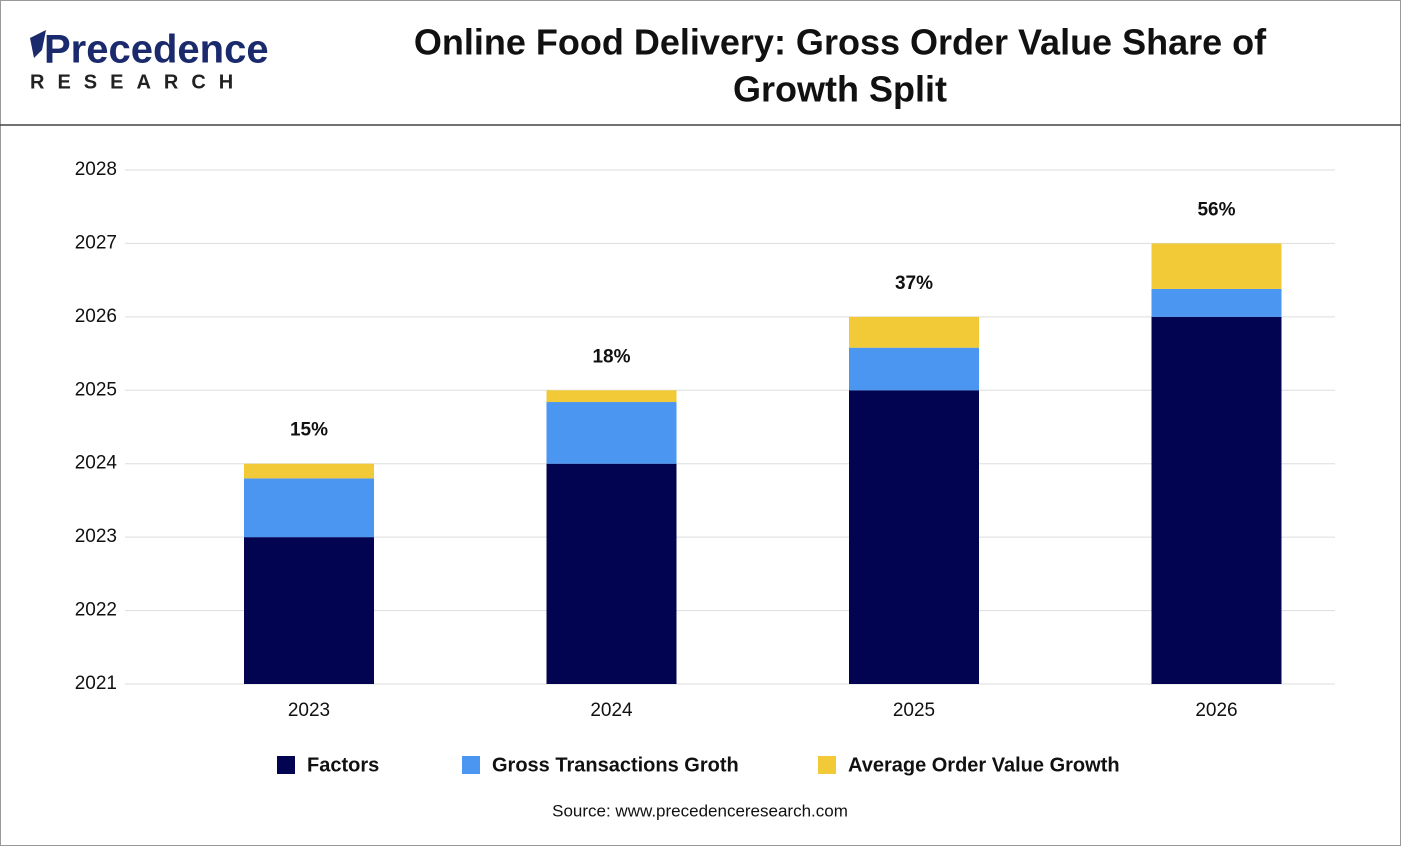 Image resolution: width=1401 pixels, height=846 pixels. Describe the element at coordinates (96, 389) in the screenshot. I see `y-tick-label: 2025` at that location.